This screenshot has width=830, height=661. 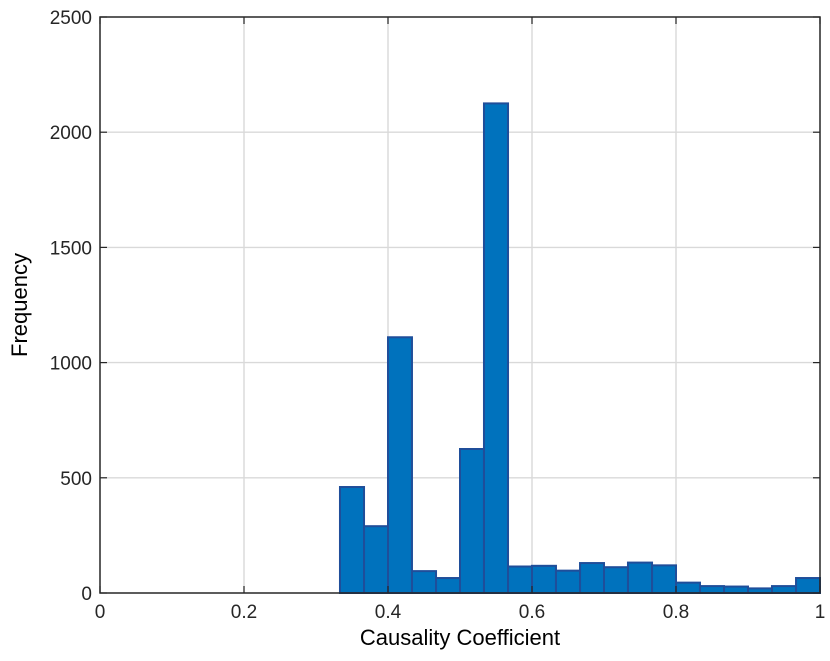 What do you see at coordinates (86, 594) in the screenshot?
I see `y-tick-label: 0` at bounding box center [86, 594].